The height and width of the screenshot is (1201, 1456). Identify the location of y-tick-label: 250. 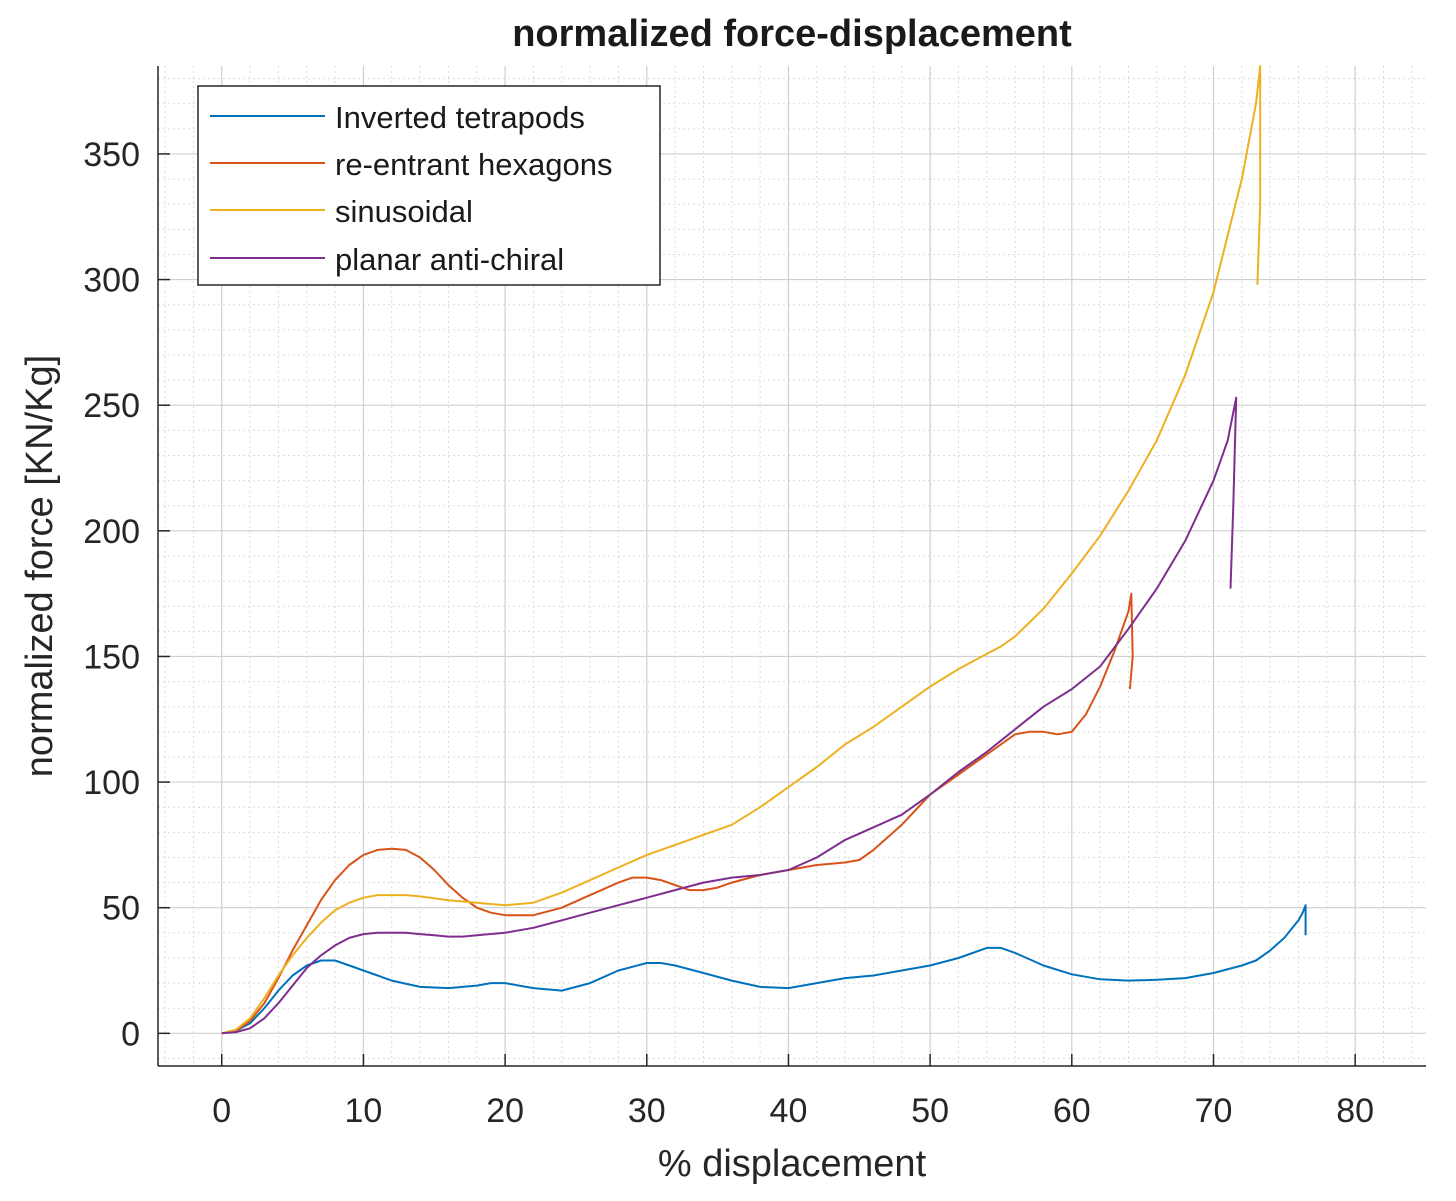
(111, 406).